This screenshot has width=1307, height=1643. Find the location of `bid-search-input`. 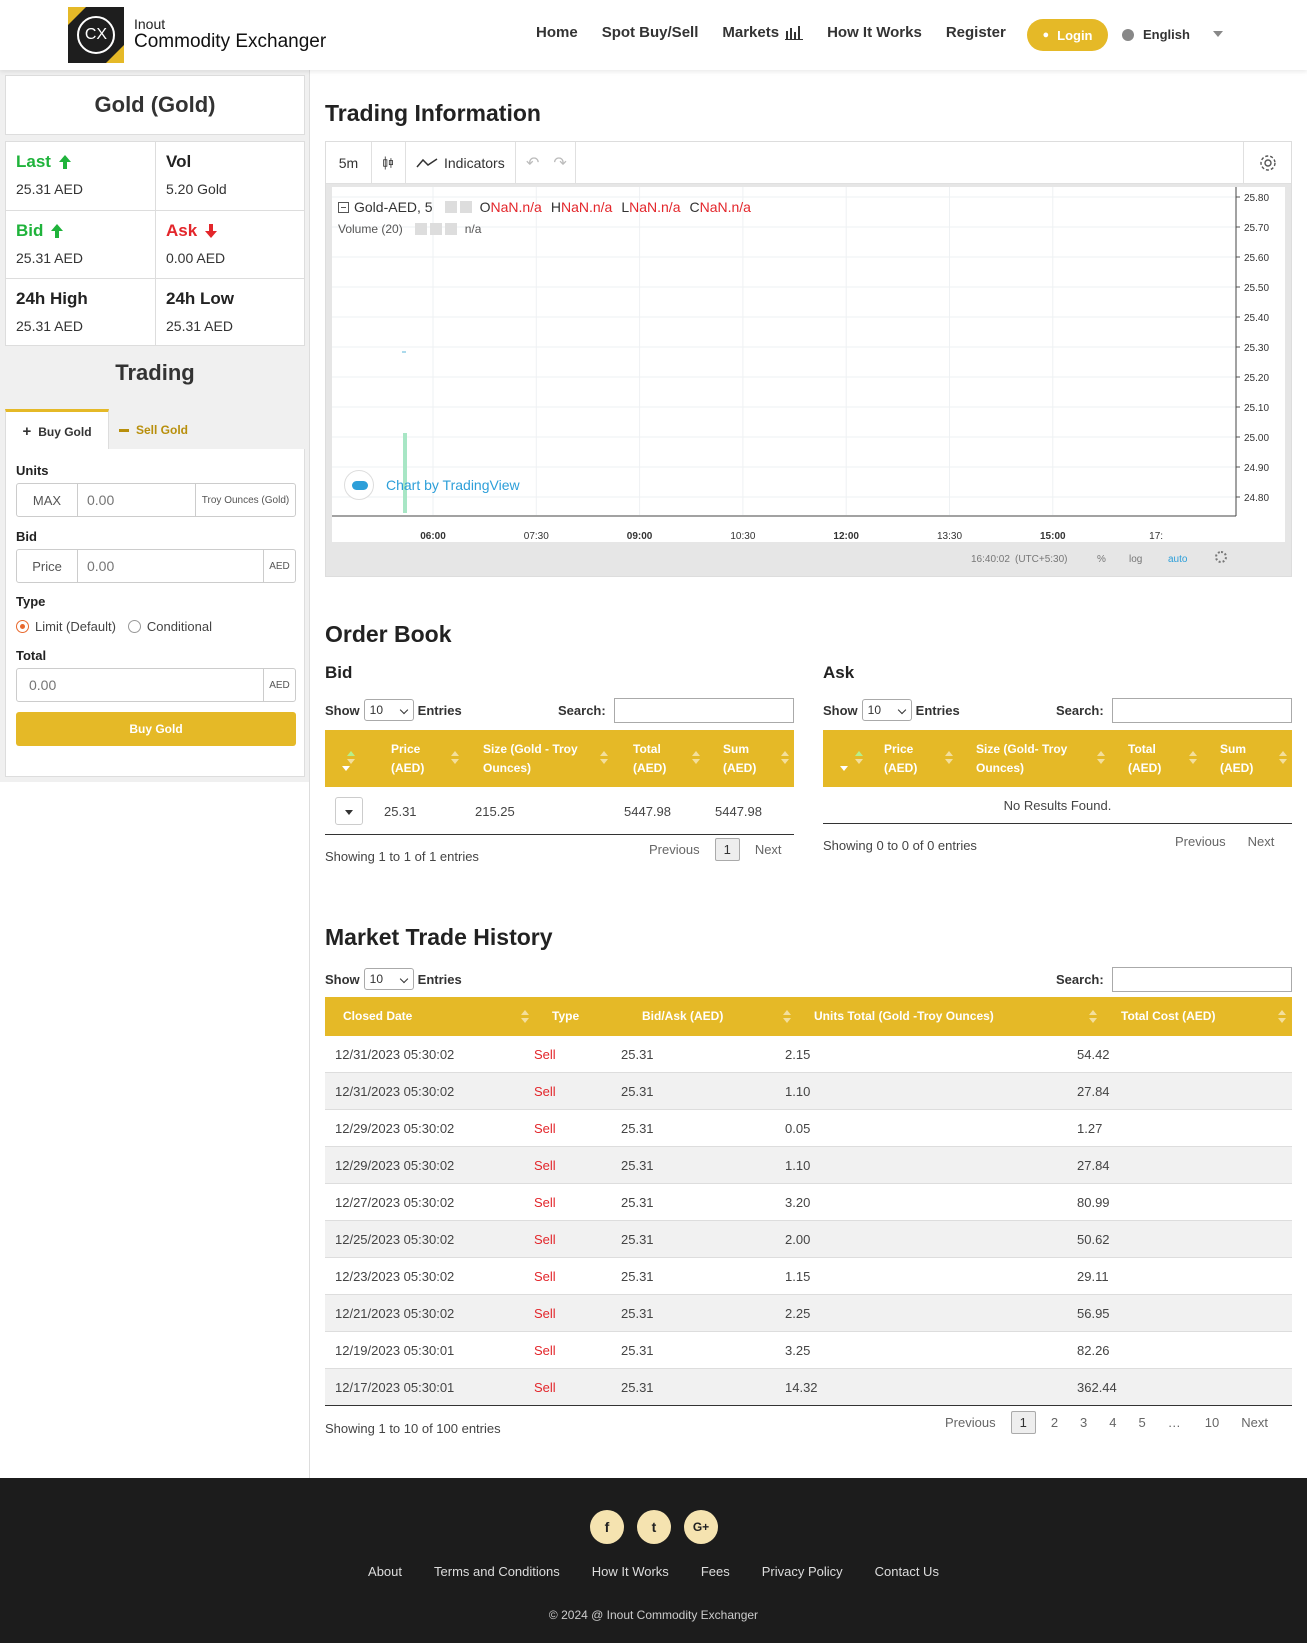

bid-search-input is located at coordinates (703, 710).